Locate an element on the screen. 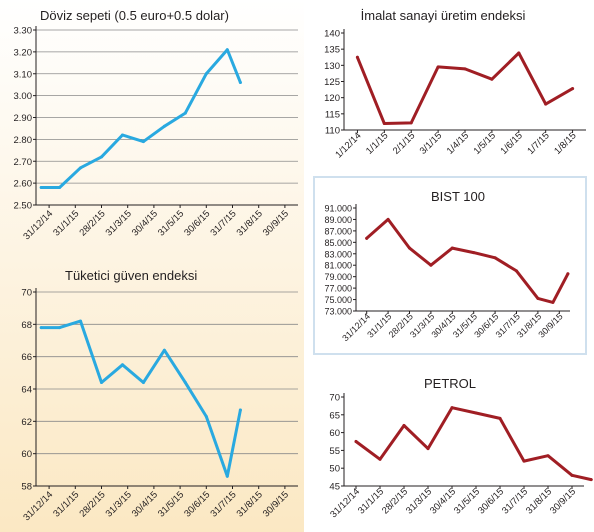 The height and width of the screenshot is (532, 594). chart-title: İmalat sanayi üretim endeksi is located at coordinates (443, 15).